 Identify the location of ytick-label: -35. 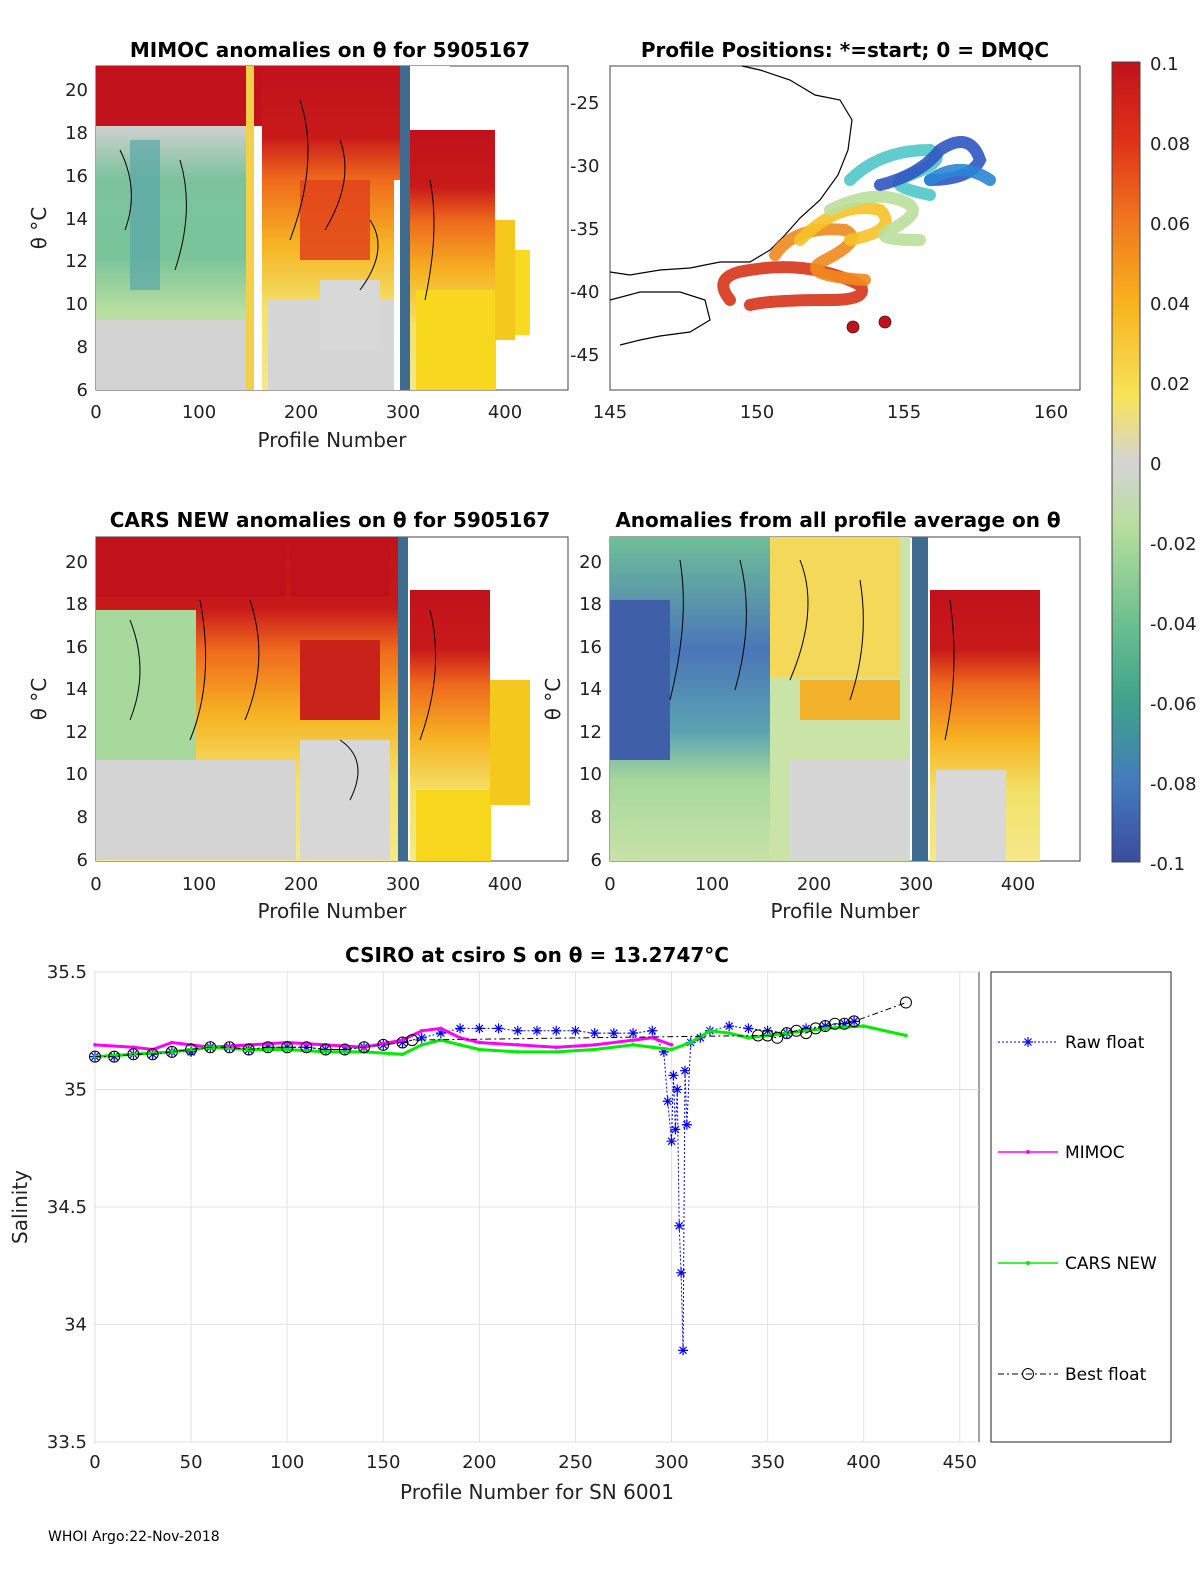
(584, 229).